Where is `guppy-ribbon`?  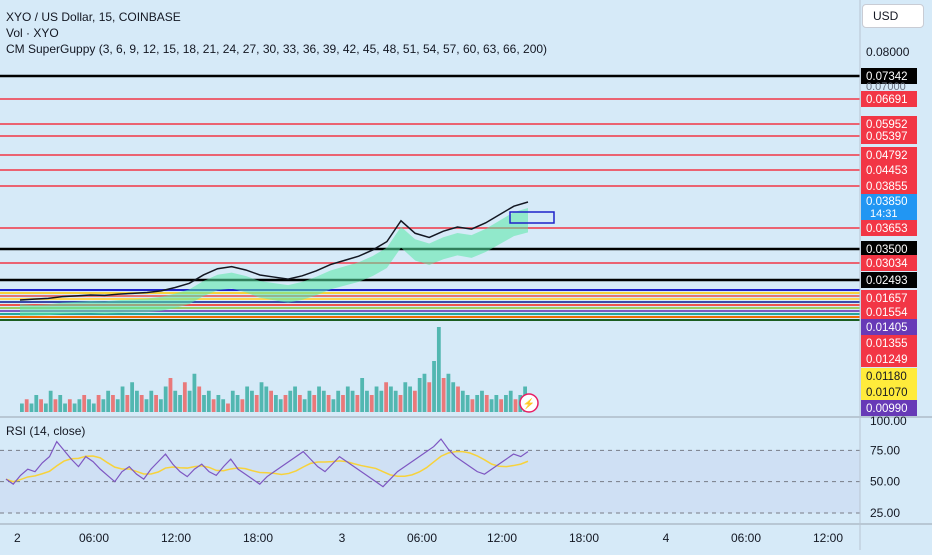 guppy-ribbon is located at coordinates (274, 262).